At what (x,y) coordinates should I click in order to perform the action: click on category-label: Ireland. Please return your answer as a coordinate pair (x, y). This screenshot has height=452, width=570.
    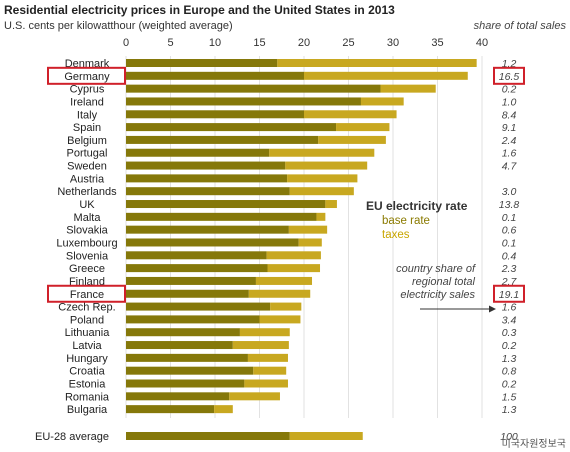
    Looking at the image, I should click on (87, 102).